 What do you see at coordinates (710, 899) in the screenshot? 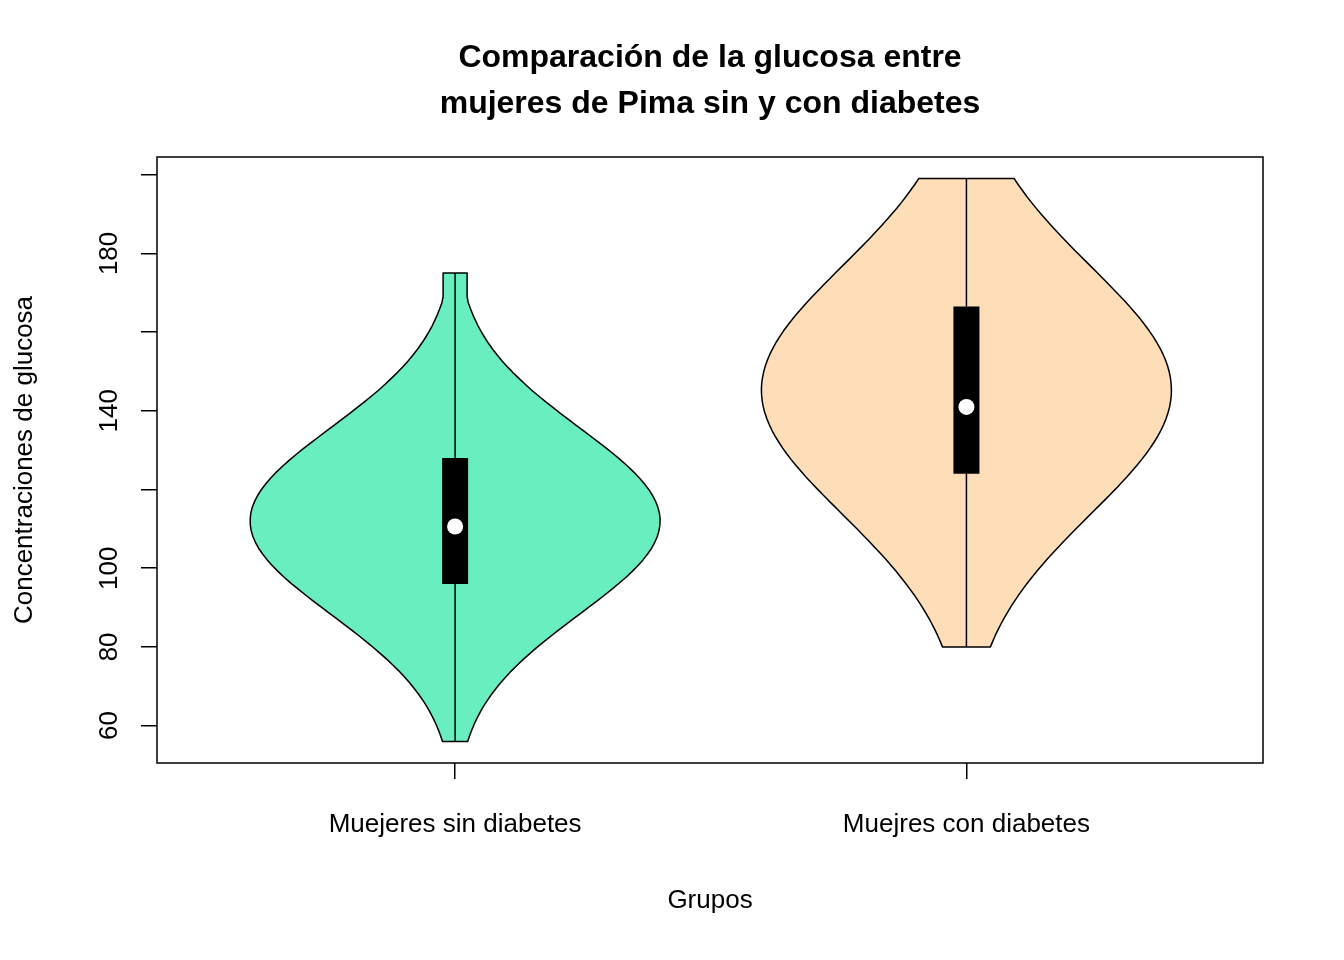
I see `x-axis-title: Grupos` at bounding box center [710, 899].